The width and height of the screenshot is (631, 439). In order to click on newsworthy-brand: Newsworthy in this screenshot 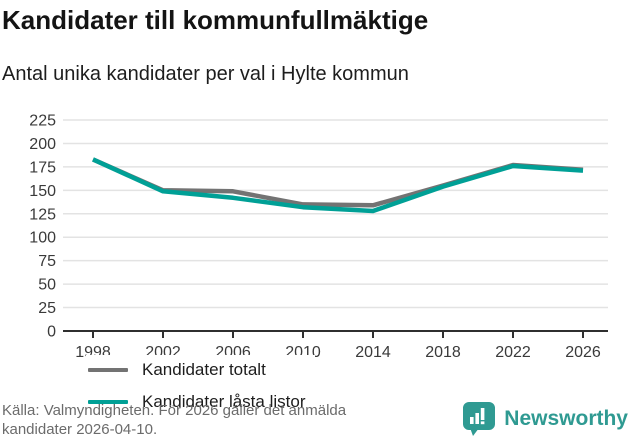, I will do `click(545, 418)`.